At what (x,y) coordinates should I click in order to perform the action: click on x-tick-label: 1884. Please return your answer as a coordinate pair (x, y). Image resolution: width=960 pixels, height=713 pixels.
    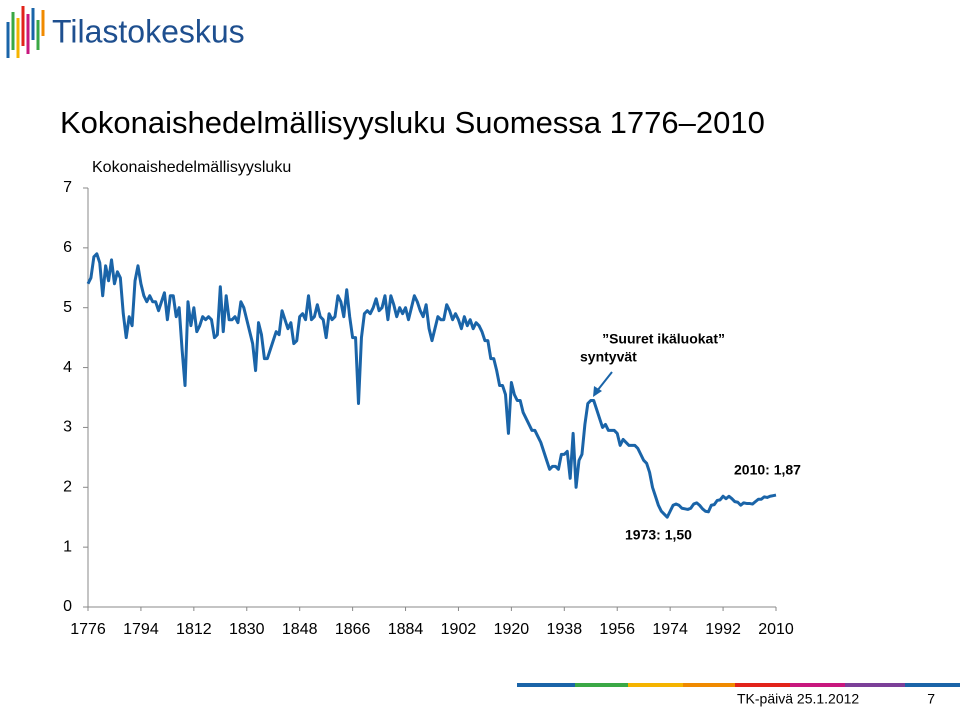
    Looking at the image, I should click on (406, 629).